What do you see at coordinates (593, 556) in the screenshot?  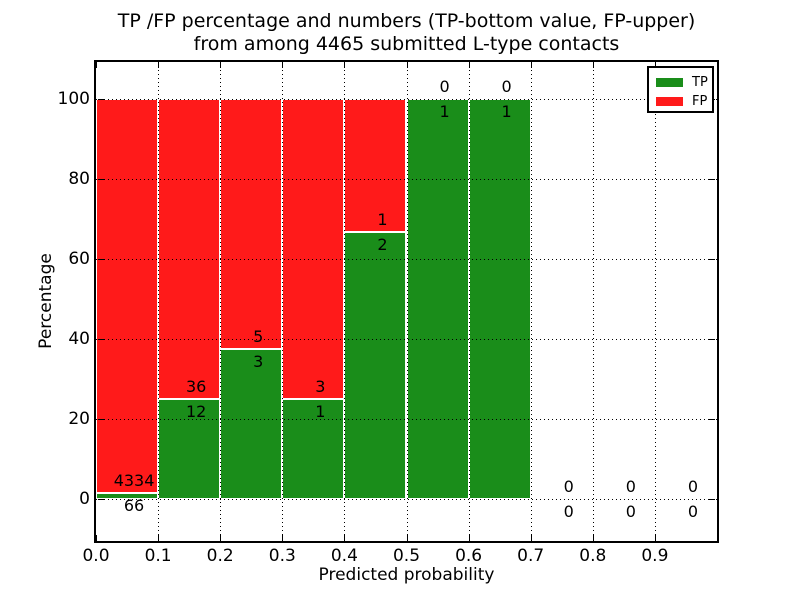 I see `x-tick-label: 0.8` at bounding box center [593, 556].